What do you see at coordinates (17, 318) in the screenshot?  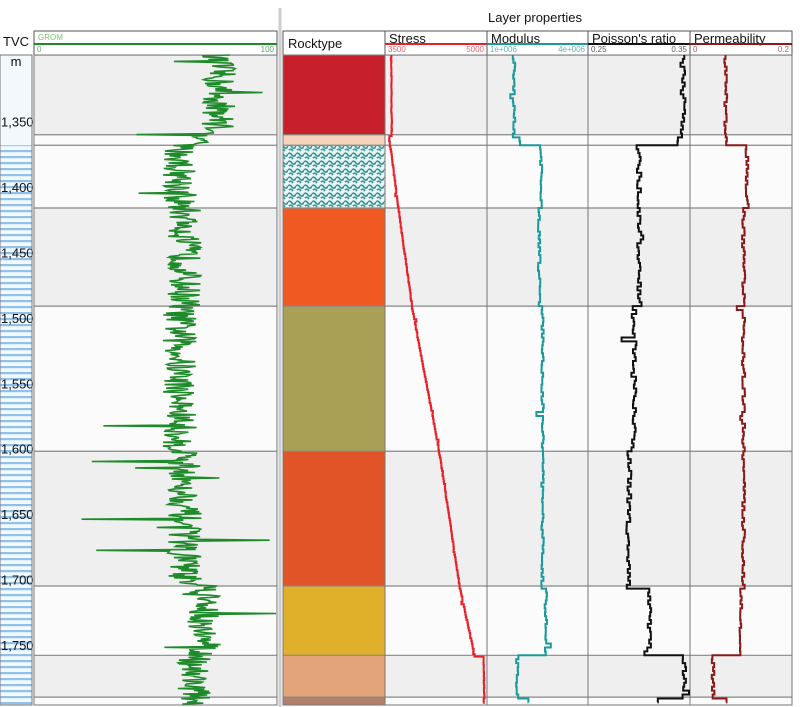 I see `depth-tick-label: 1,500` at bounding box center [17, 318].